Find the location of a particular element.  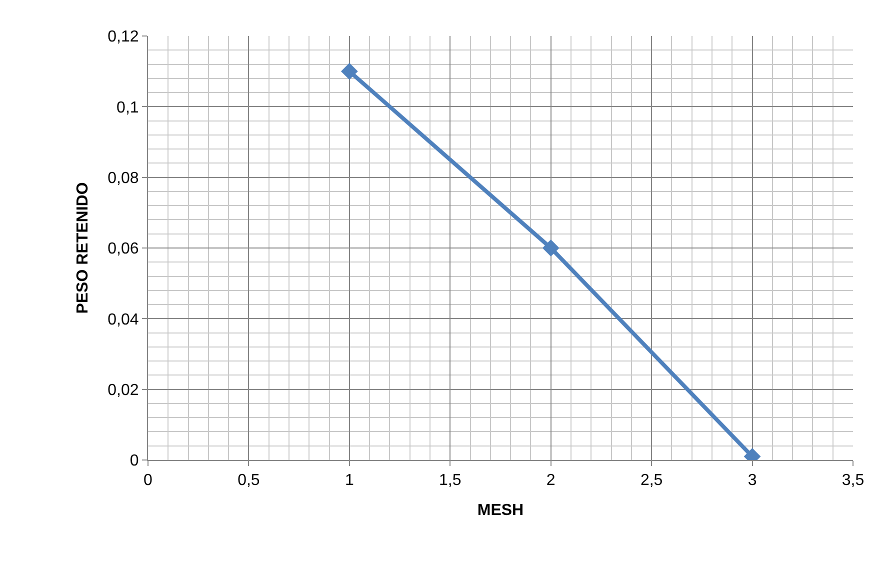

x-tick-label: 0 is located at coordinates (148, 481).